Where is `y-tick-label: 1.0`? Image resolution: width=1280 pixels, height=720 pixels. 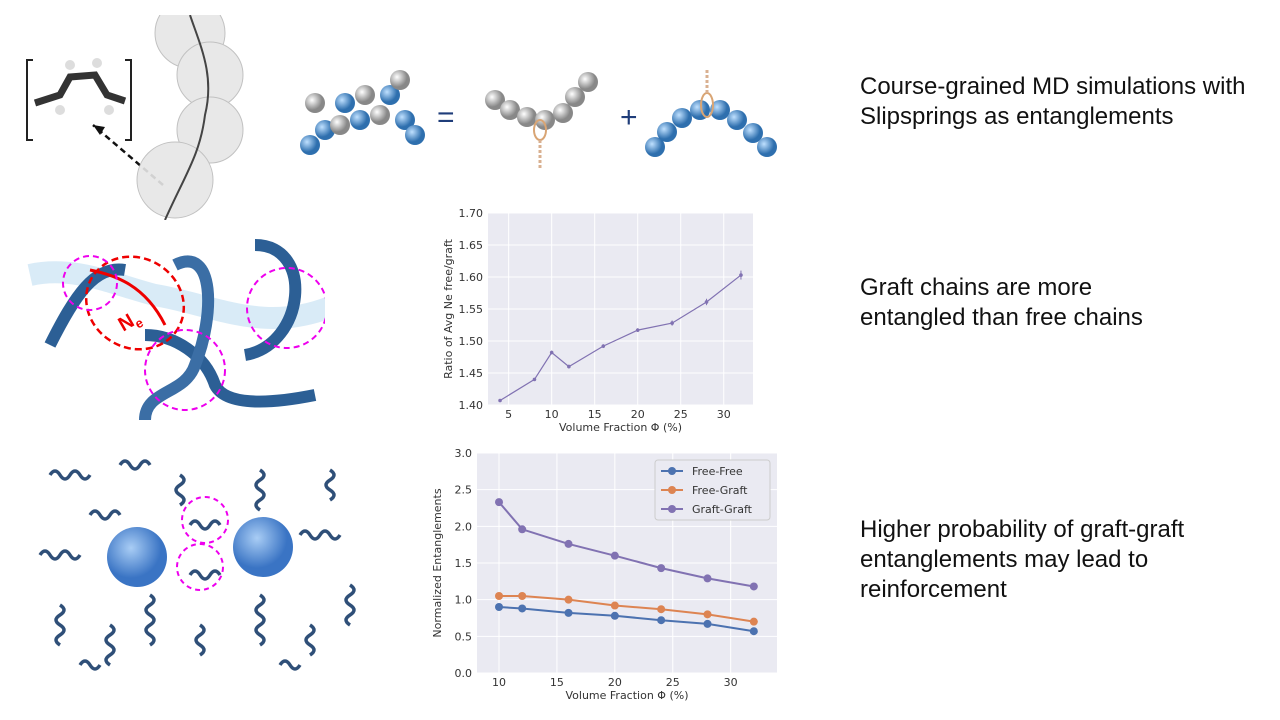 y-tick-label: 1.0 is located at coordinates (464, 600).